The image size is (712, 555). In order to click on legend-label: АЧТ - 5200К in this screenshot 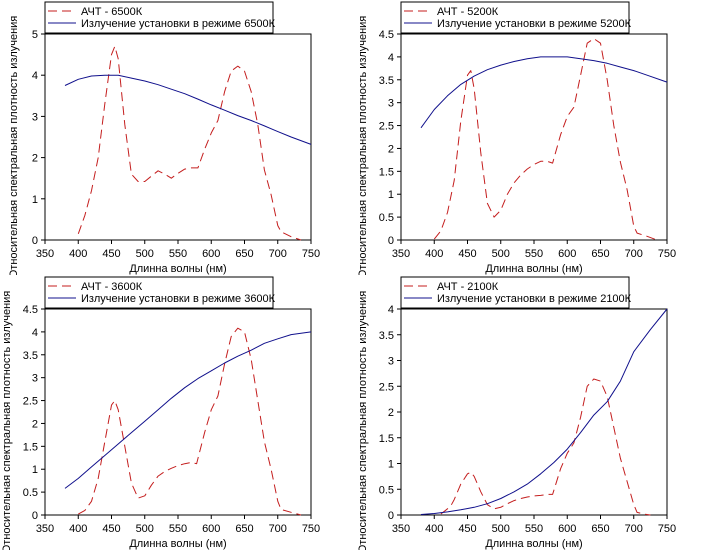, I will do `click(468, 12)`.